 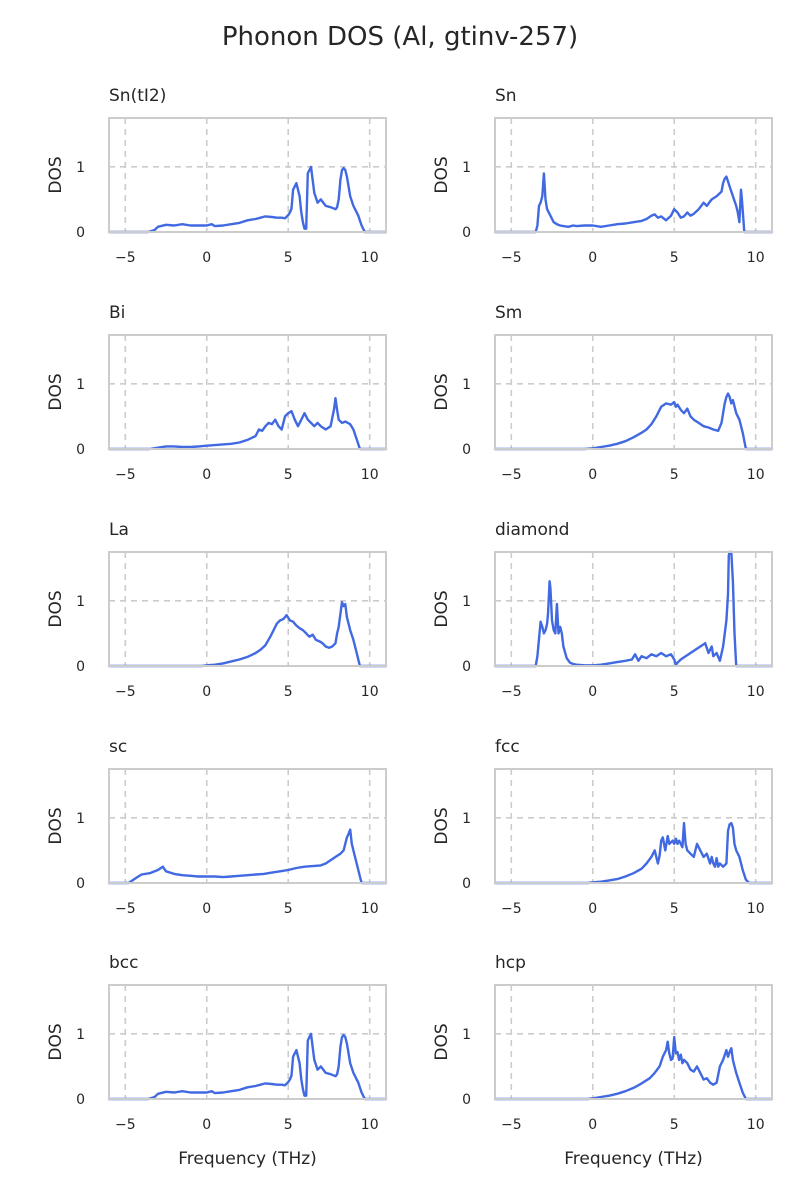 I want to click on dos-panel-10: hcp −5 0 5 10 0 1 DOS Frequency (THz), so click(x=603, y=1061).